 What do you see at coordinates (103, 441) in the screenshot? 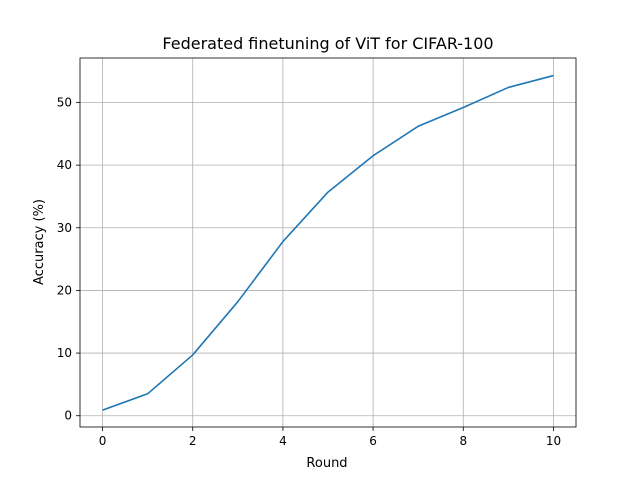
I see `x-tick-label: 0` at bounding box center [103, 441].